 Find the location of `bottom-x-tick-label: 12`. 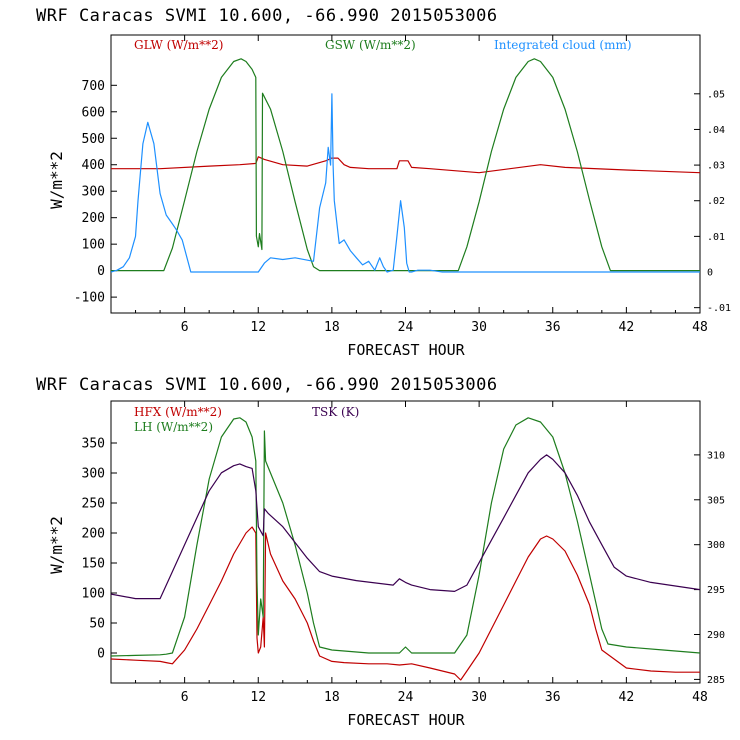

bottom-x-tick-label: 12 is located at coordinates (258, 697).